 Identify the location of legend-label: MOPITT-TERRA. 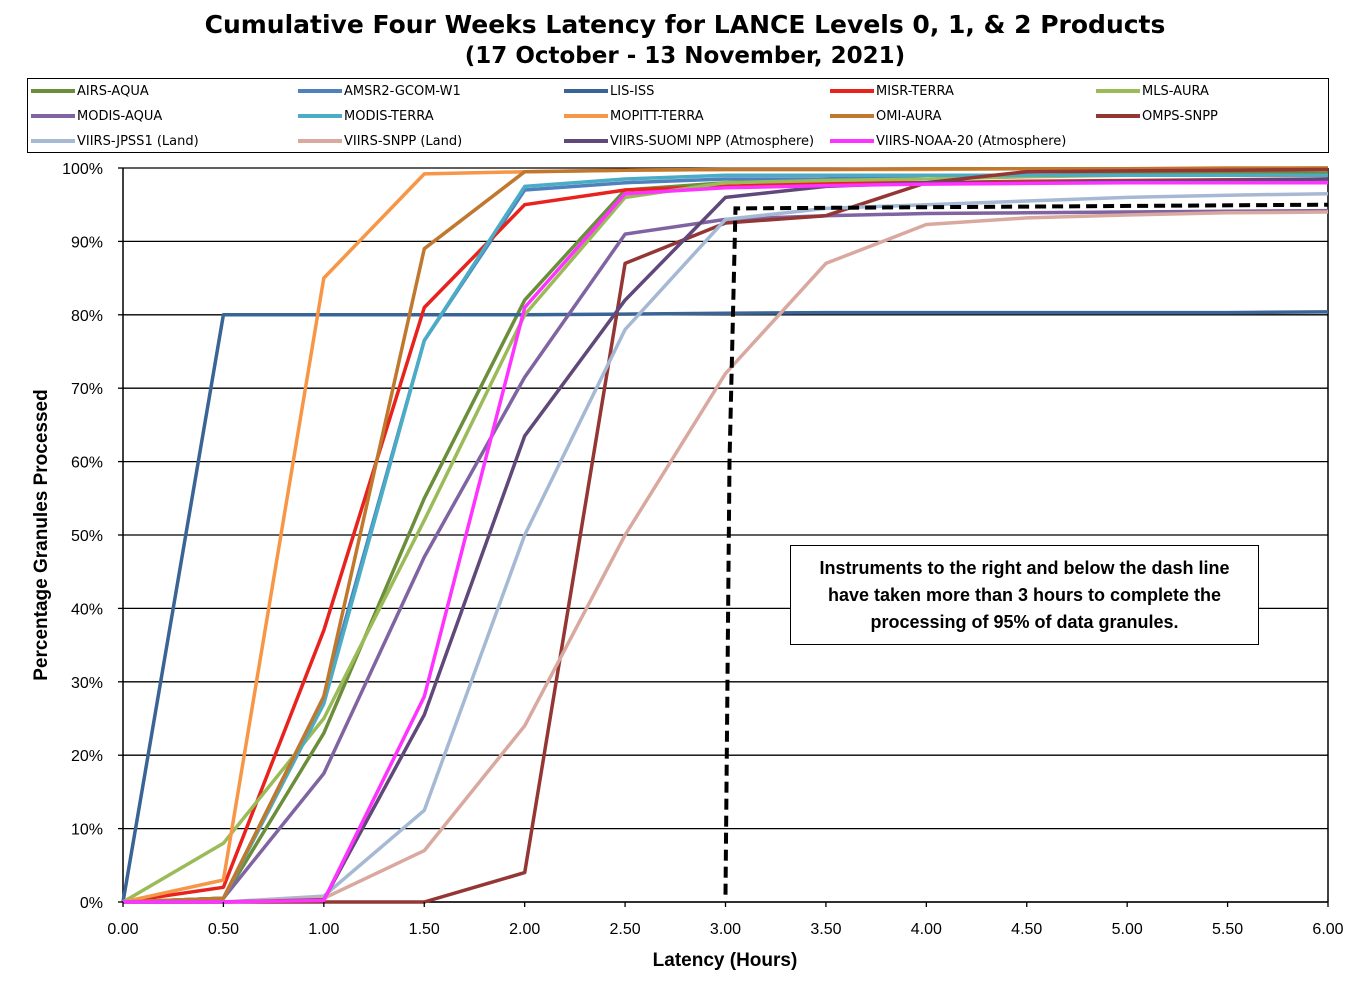
(657, 116).